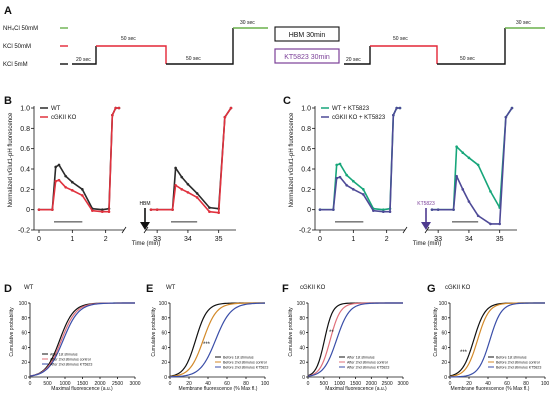  Describe the element at coordinates (64, 384) in the screenshot. I see `x-tick-label: 1000` at that location.